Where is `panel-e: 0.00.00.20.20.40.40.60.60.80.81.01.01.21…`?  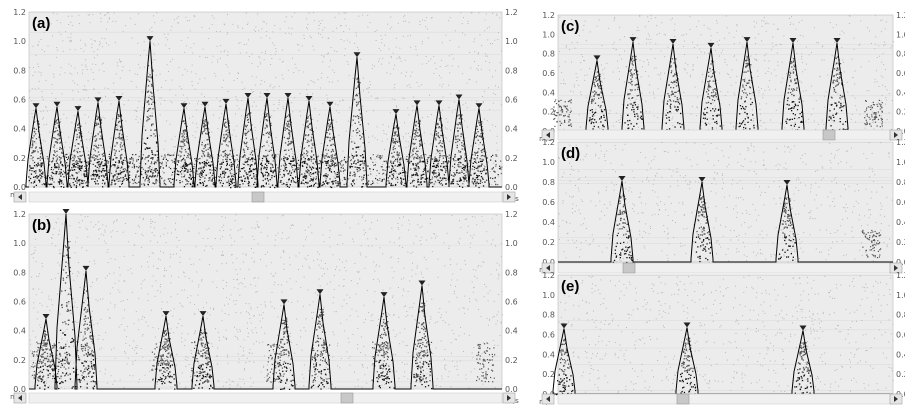
panel-e: 0.00.00.20.20.40.40.60.60.80.81.01.01.21… is located at coordinates (722, 338).